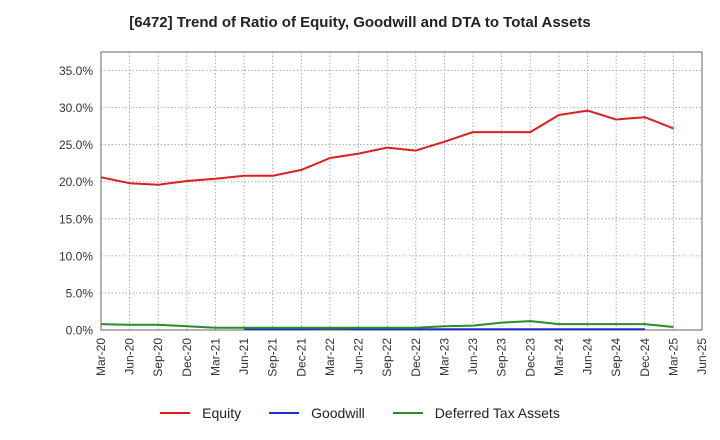  What do you see at coordinates (76, 108) in the screenshot?
I see `y-tick-label: 30.0%` at bounding box center [76, 108].